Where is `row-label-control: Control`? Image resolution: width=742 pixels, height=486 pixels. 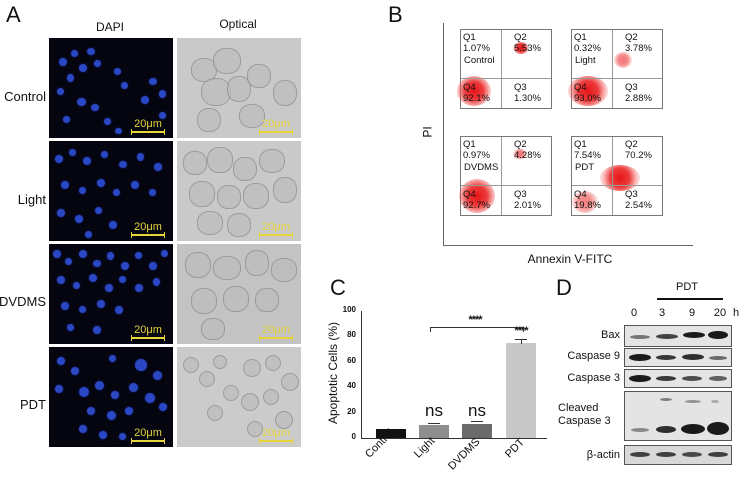 row-label-control: Control is located at coordinates (25, 96).